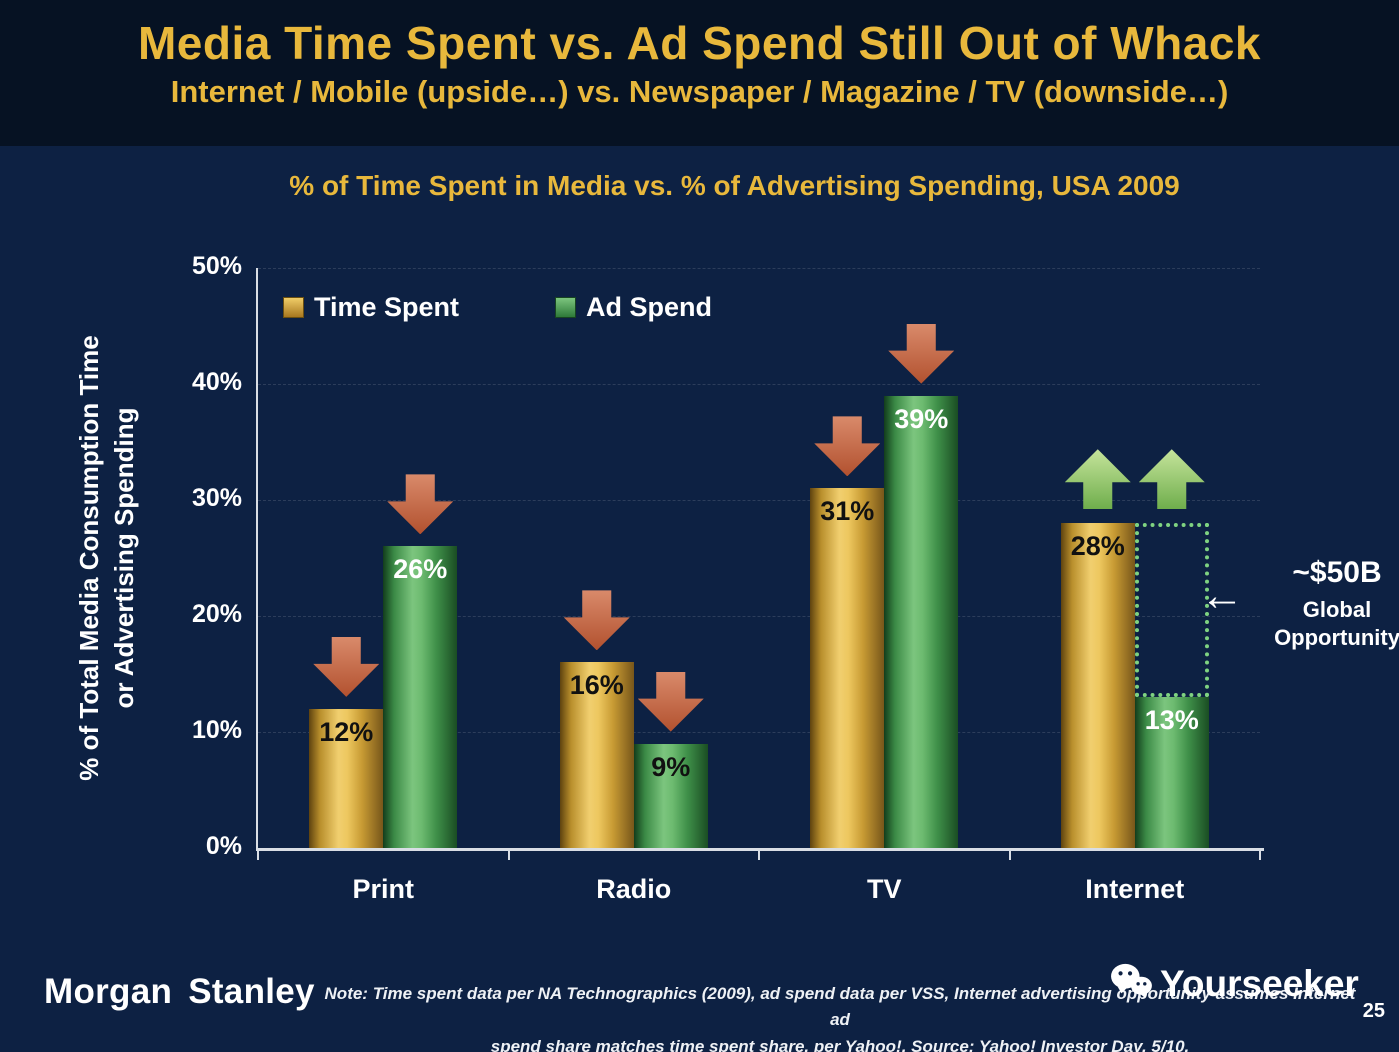 This screenshot has width=1399, height=1052. I want to click on opportunity-annotation: ← ~$50B Global Opportunity, so click(1299, 603).